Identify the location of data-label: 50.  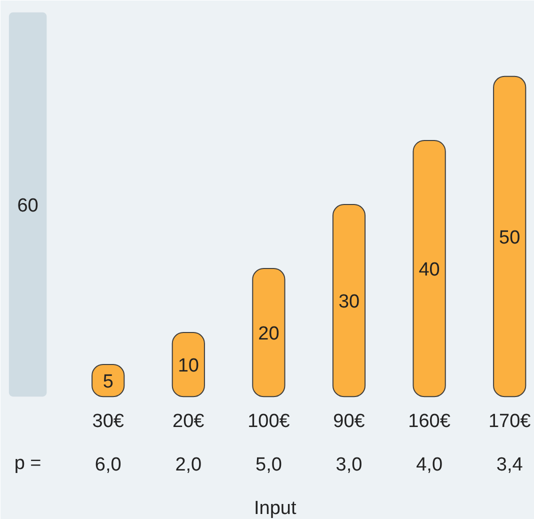
(509, 238).